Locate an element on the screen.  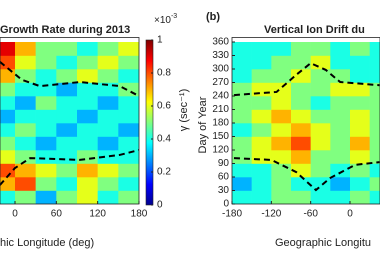
colorbar-scale: ×10⁻³ is located at coordinates (165, 19).